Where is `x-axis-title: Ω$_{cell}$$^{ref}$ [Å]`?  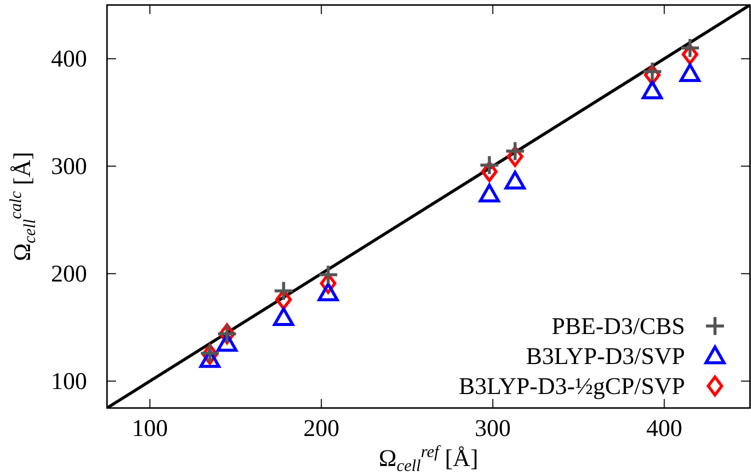
x-axis-title: Ω$_{cell}$$^{ref}$ [Å] is located at coordinates (428, 457).